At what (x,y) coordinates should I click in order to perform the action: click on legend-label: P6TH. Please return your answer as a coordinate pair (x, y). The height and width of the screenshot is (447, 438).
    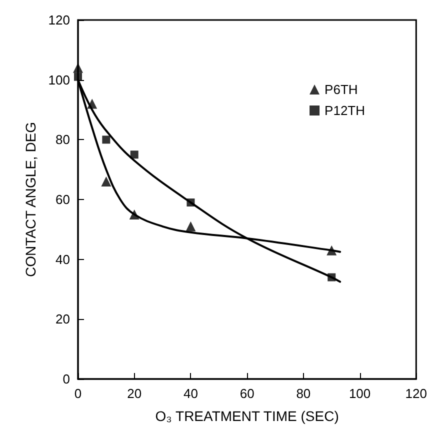
    Looking at the image, I should click on (341, 89).